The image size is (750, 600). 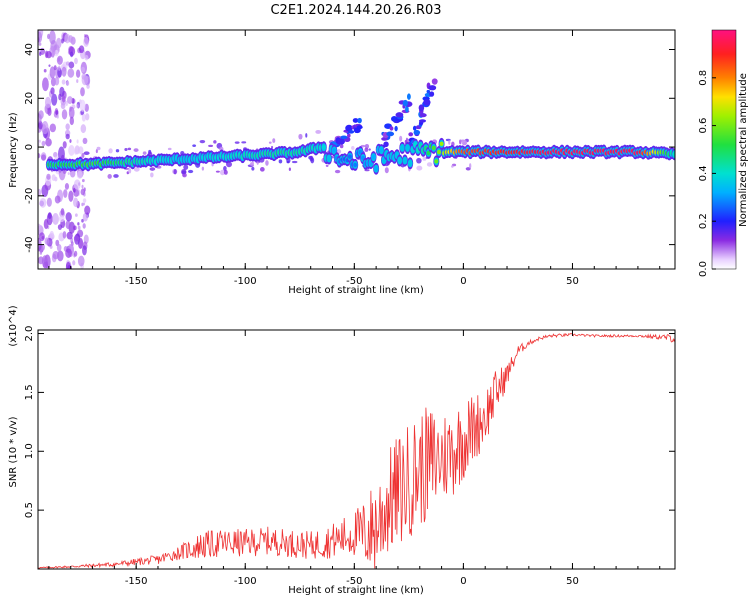 I want to click on colorbar-tick-label: 0.2, so click(x=703, y=221).